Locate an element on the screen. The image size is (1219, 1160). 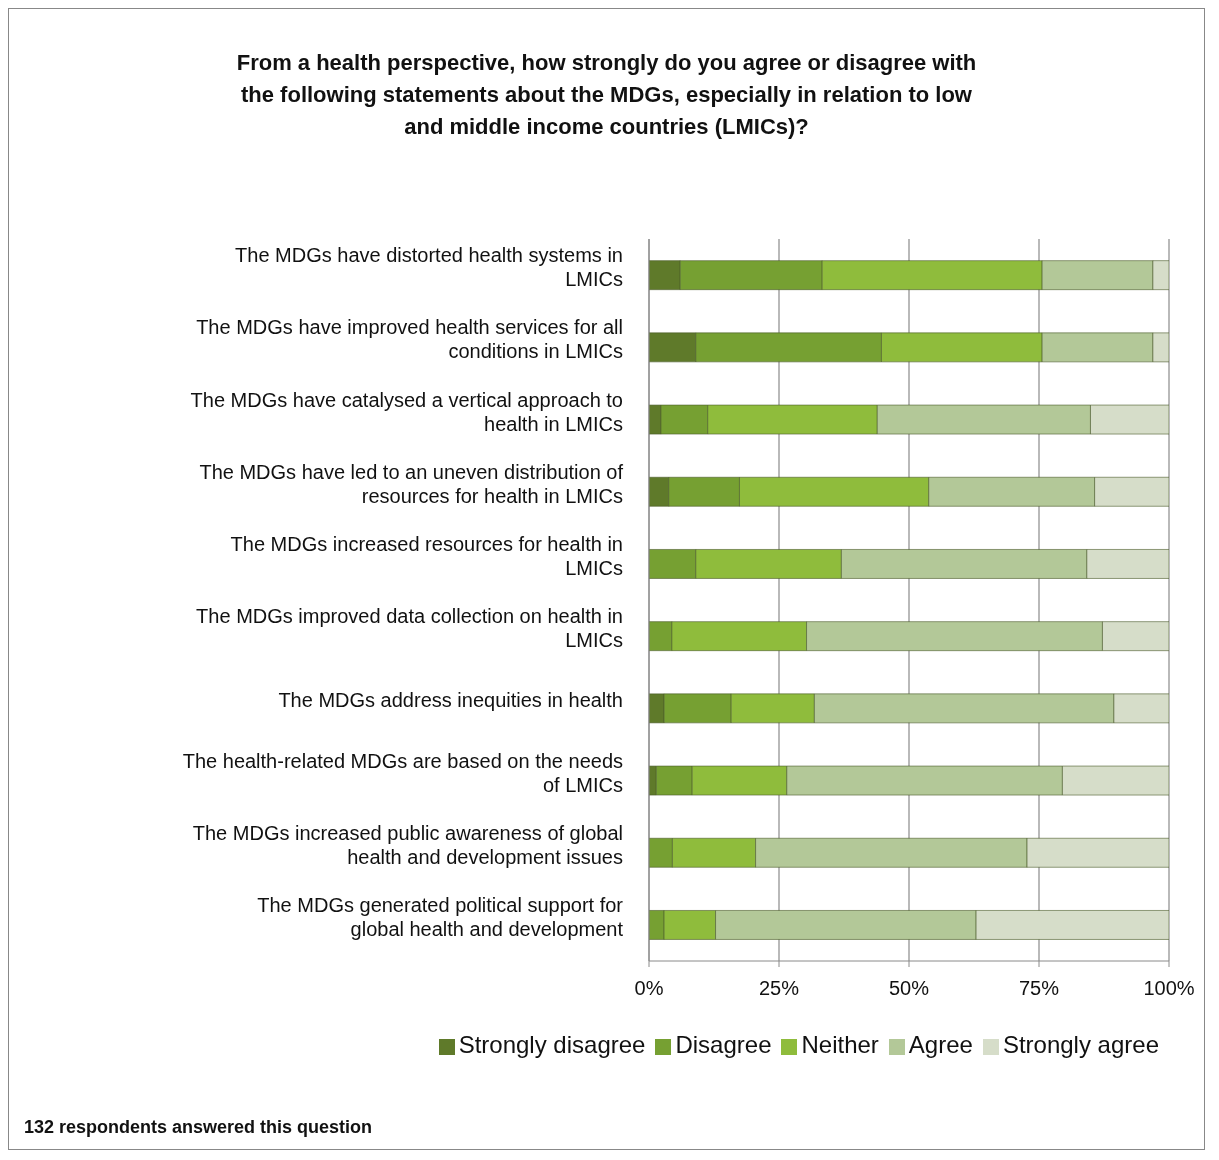
x-tick-label: 0% is located at coordinates (649, 988).